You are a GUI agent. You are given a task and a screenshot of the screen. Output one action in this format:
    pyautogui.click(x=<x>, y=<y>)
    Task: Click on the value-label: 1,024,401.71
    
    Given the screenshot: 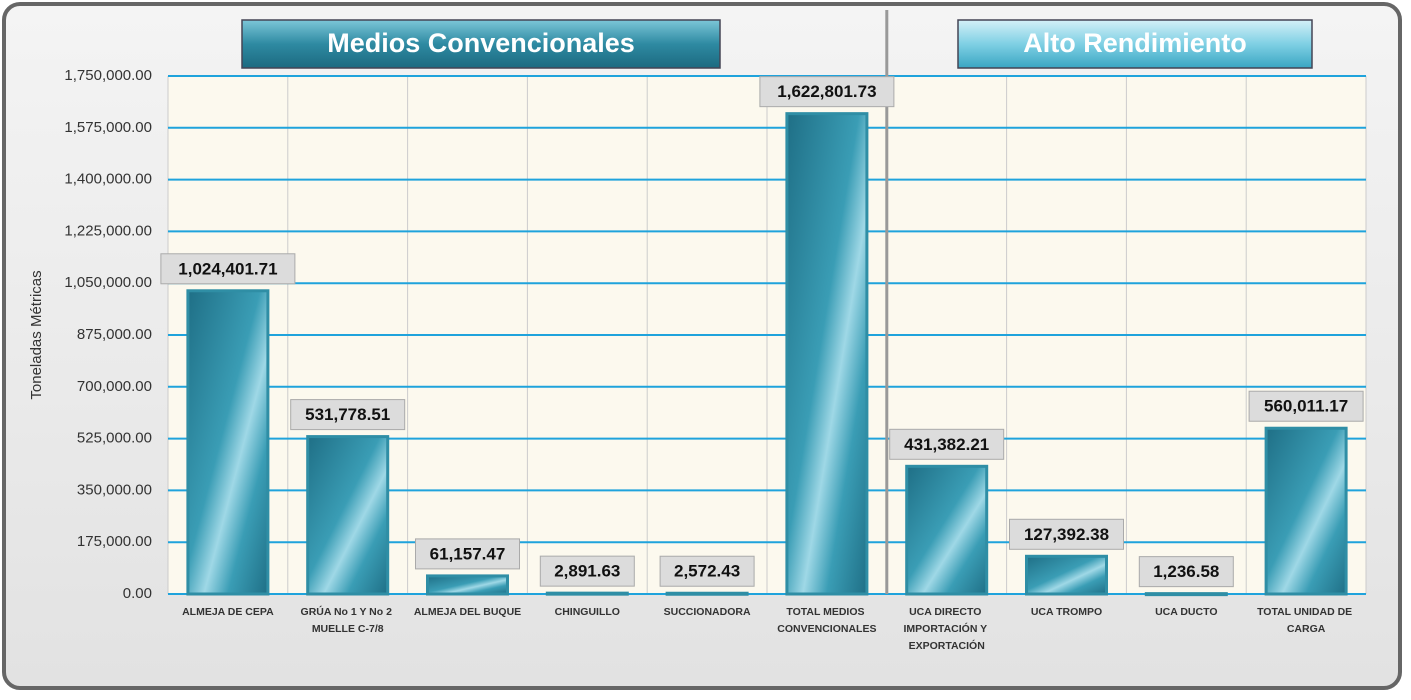 What is the action you would take?
    pyautogui.click(x=227, y=268)
    